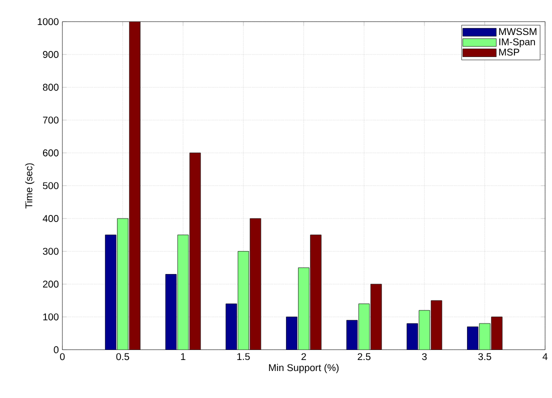  I want to click on legend-label: IM-Span, so click(517, 43).